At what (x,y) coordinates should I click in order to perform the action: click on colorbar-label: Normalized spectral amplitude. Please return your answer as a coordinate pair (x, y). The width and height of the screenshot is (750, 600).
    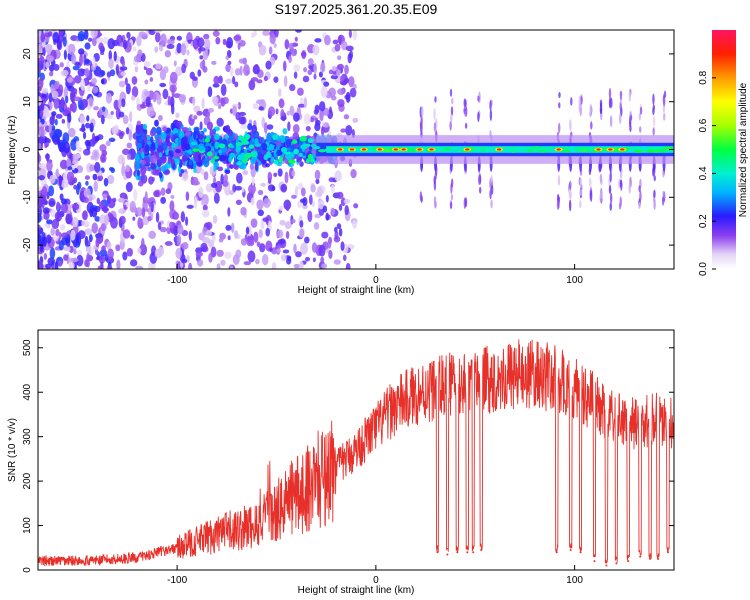
    Looking at the image, I should click on (743, 149).